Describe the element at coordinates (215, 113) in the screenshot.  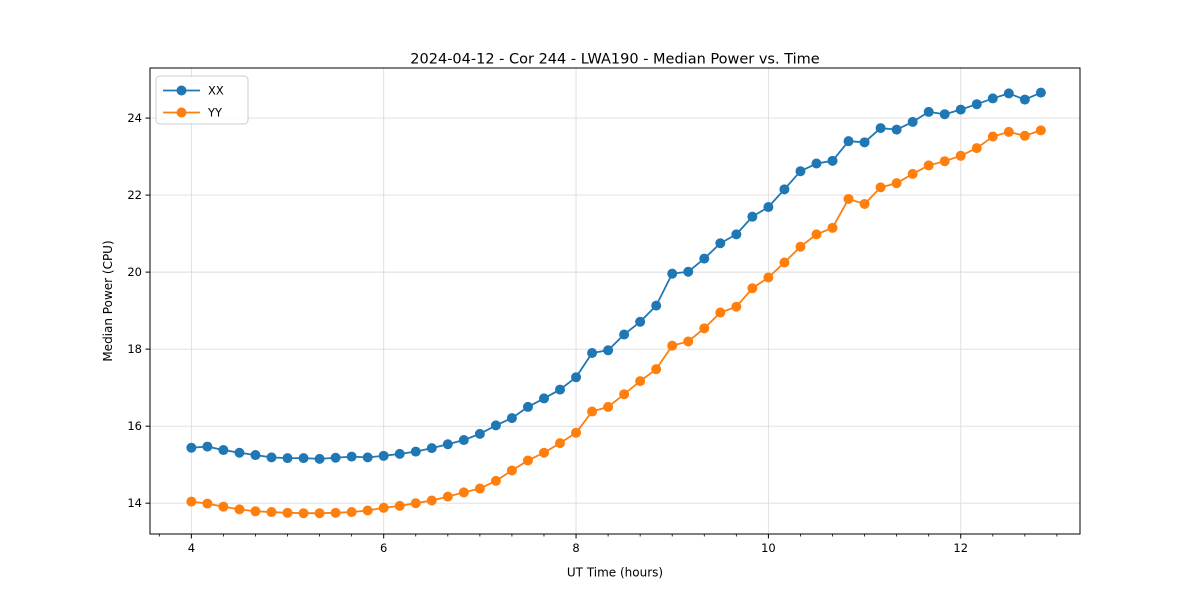
I see `legend-label: YY` at that location.